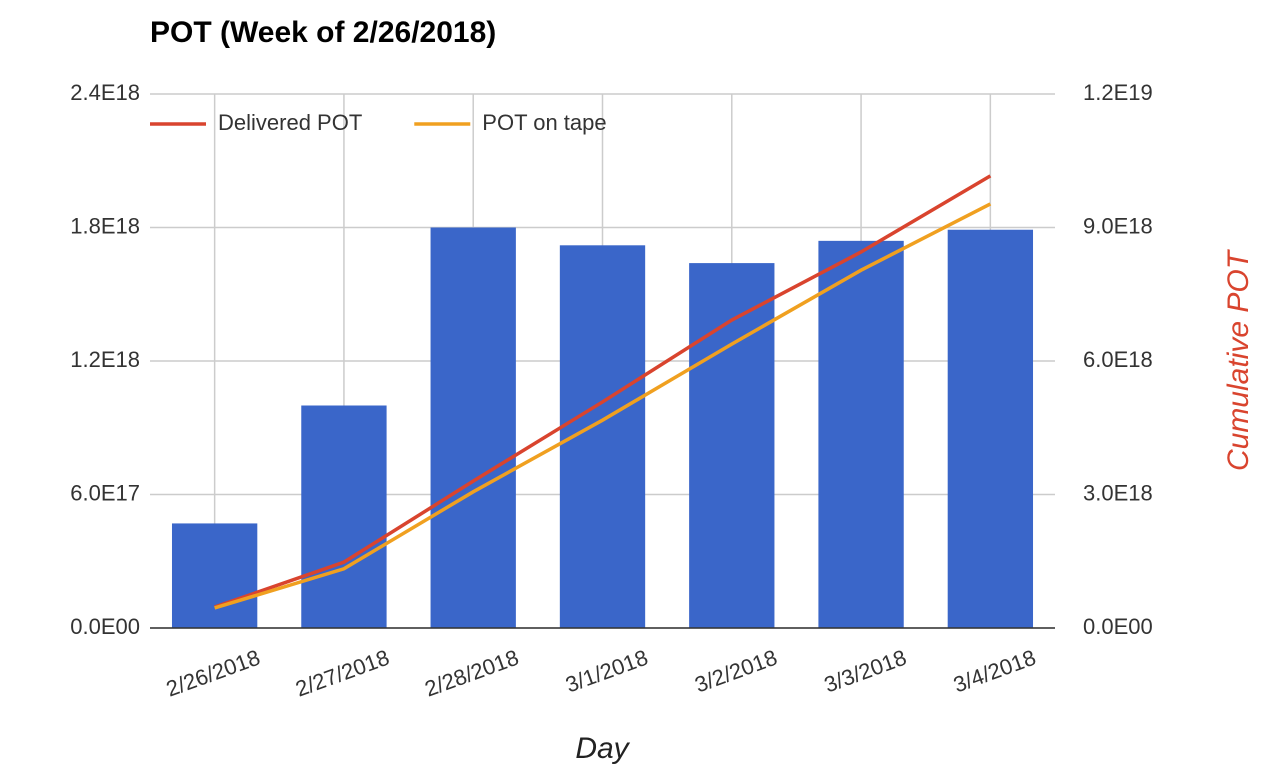  What do you see at coordinates (1118, 359) in the screenshot?
I see `y2-tick-label: 6.0E18` at bounding box center [1118, 359].